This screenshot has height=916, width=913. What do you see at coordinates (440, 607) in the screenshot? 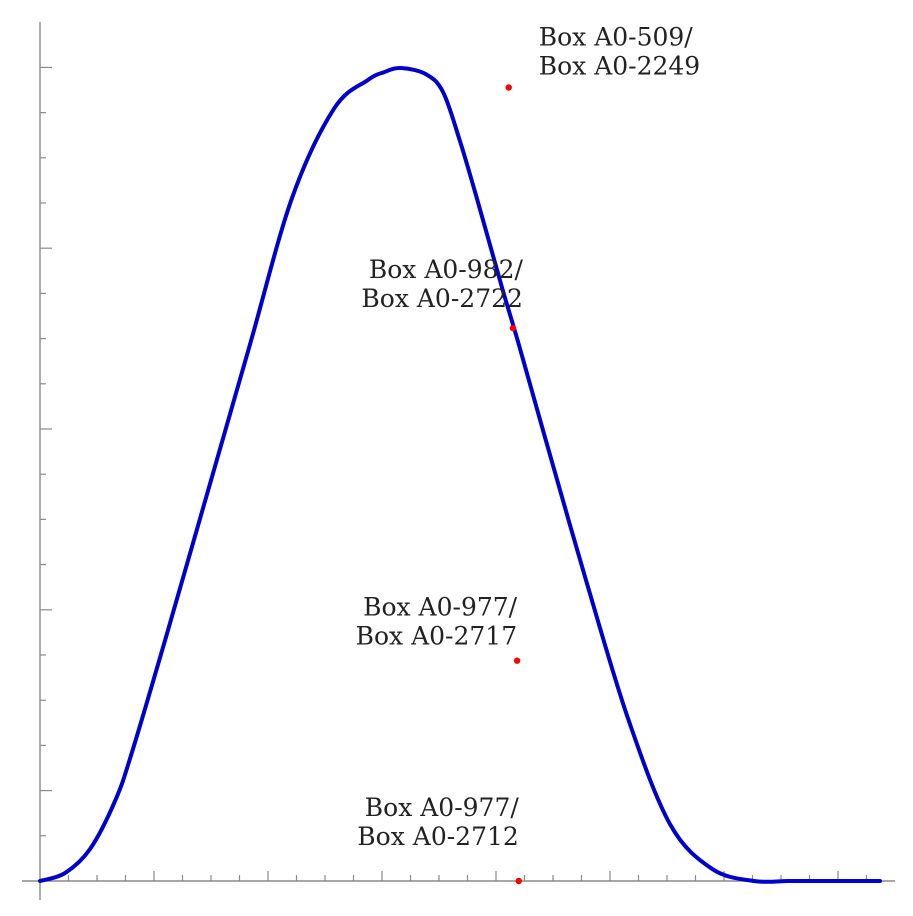
I see `point-label-2-line-0: Box A0-977/` at bounding box center [440, 607].